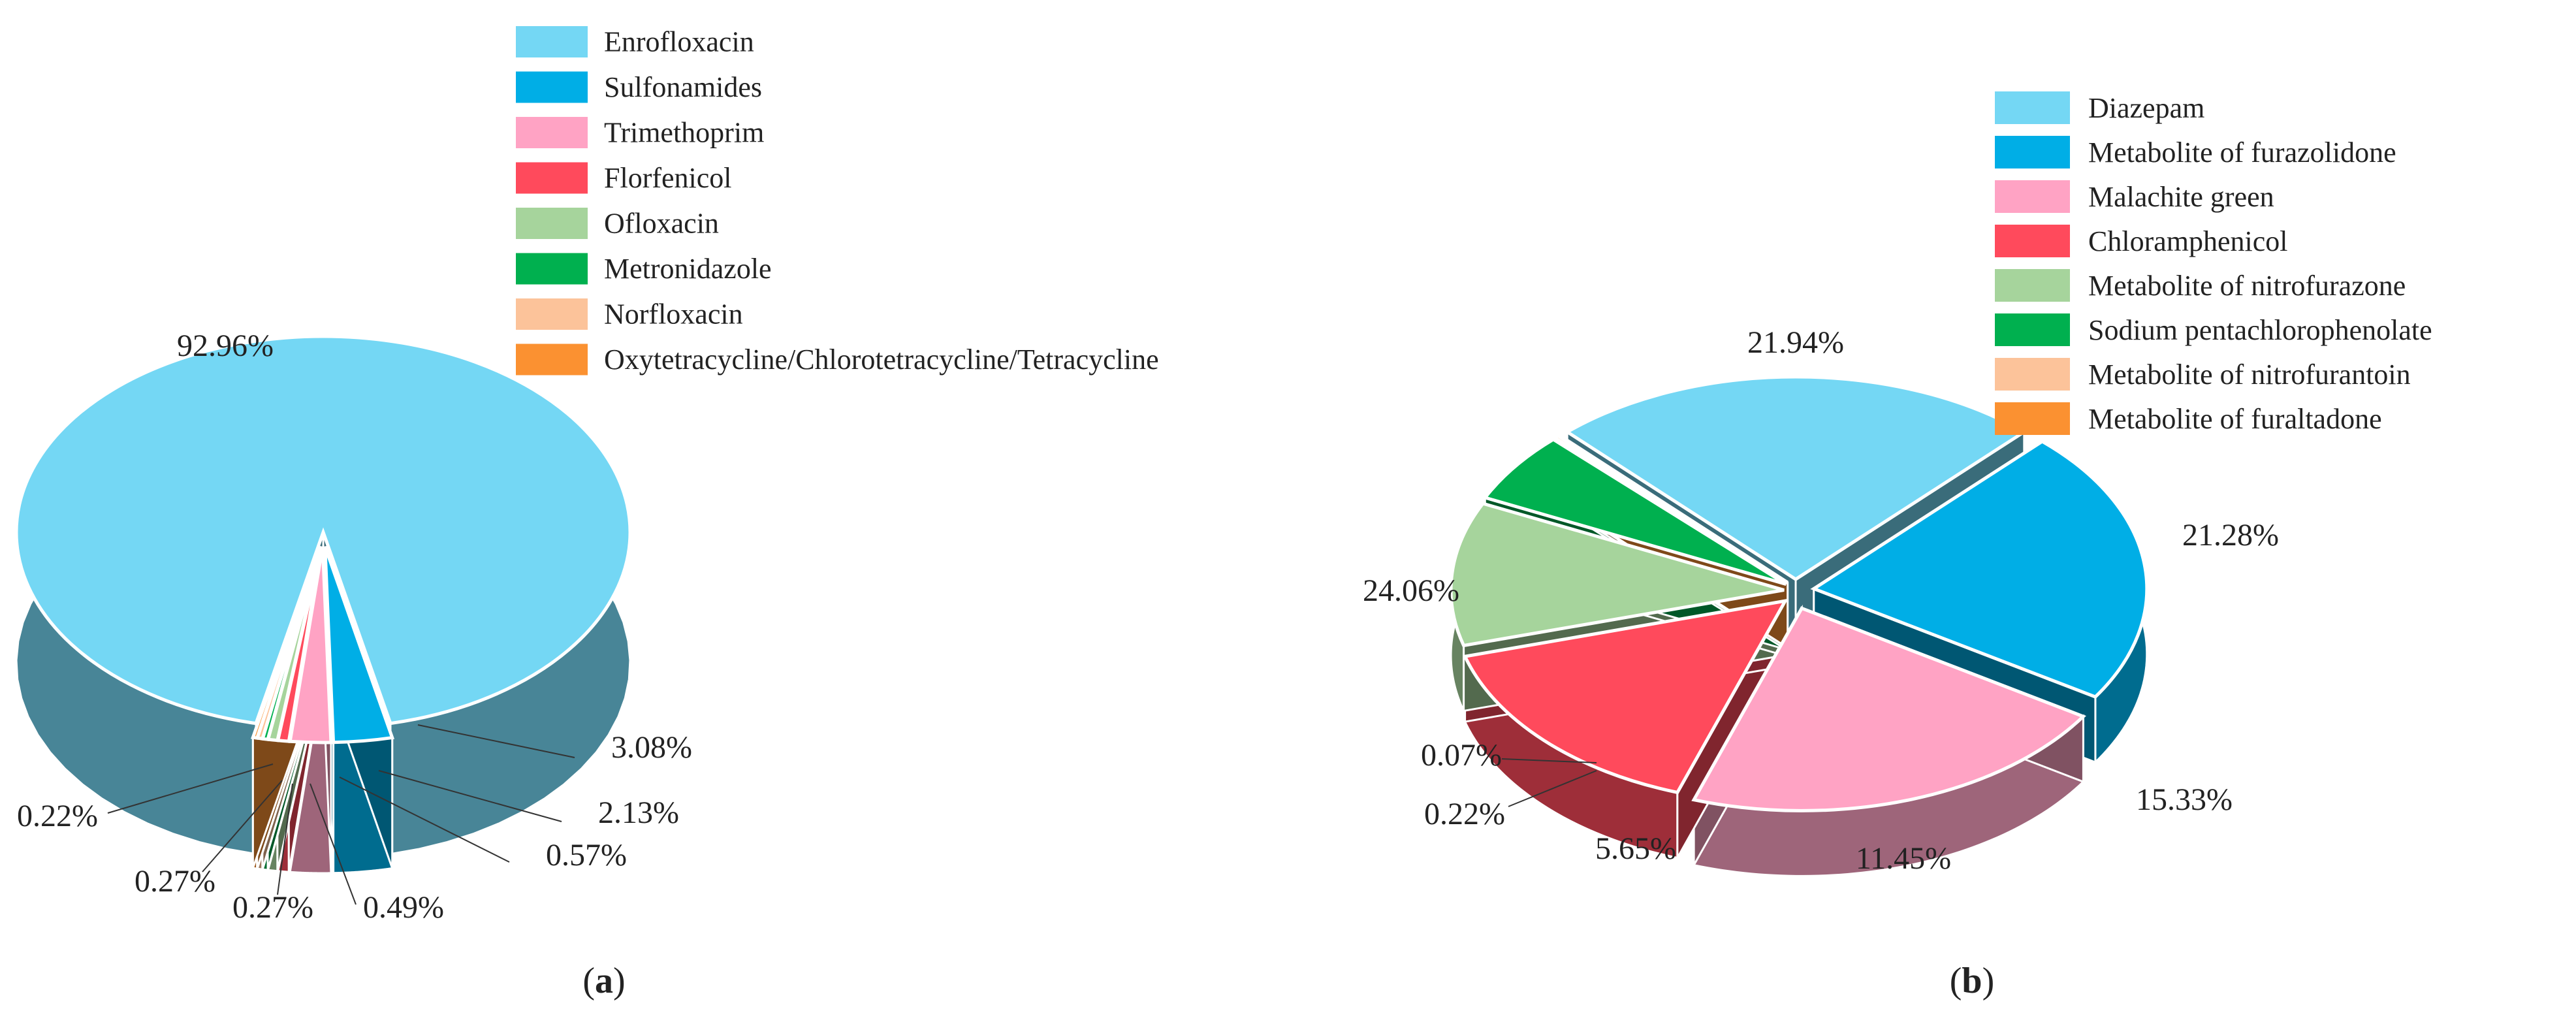 The height and width of the screenshot is (1024, 2576). I want to click on pie-b-label-diazepam: 24.06%, so click(1411, 590).